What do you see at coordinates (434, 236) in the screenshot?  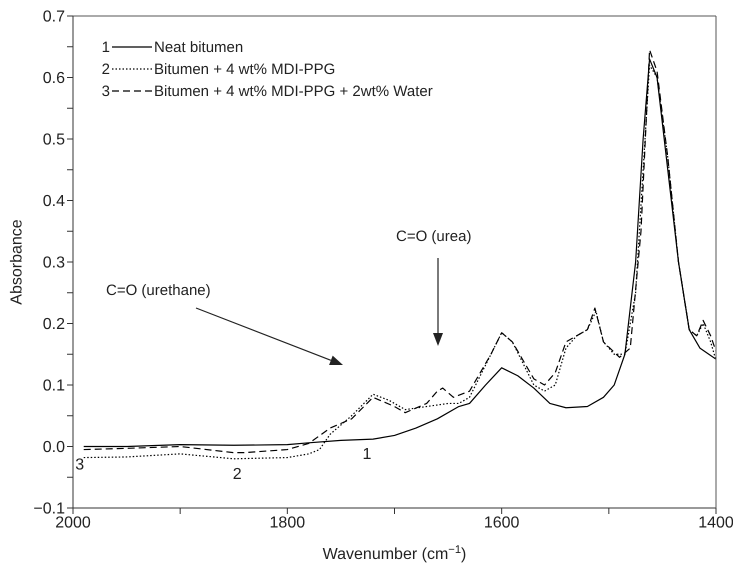 I see `annotation: C=O (urea)` at bounding box center [434, 236].